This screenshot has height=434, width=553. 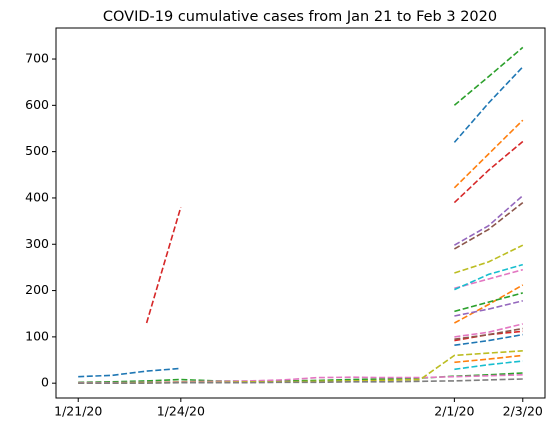 What do you see at coordinates (37, 196) in the screenshot?
I see `y-tick-label: 400` at bounding box center [37, 196].